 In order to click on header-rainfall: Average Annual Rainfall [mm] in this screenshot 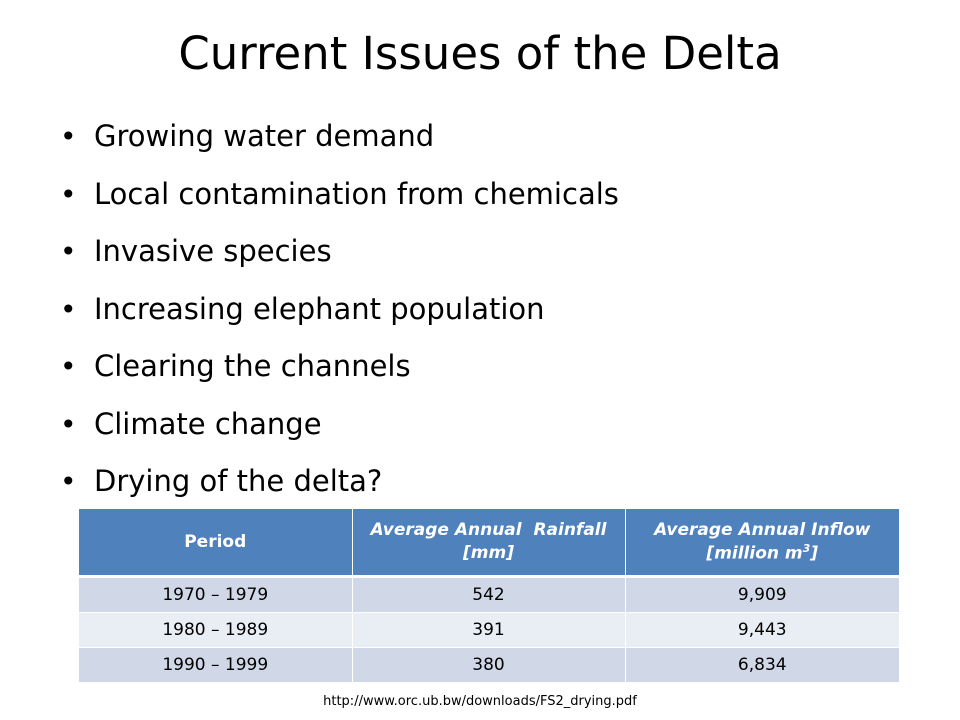, I will do `click(489, 543)`.